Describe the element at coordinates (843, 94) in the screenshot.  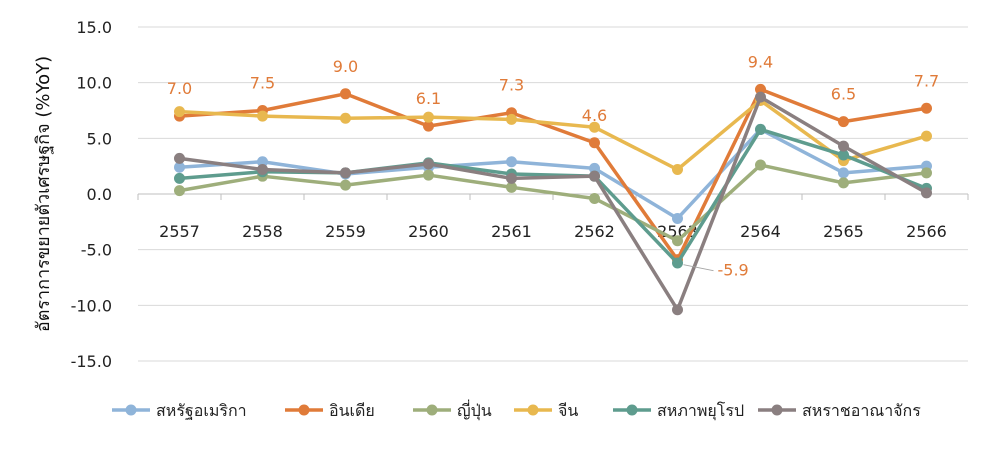
I see `data-label: 6.5` at that location.